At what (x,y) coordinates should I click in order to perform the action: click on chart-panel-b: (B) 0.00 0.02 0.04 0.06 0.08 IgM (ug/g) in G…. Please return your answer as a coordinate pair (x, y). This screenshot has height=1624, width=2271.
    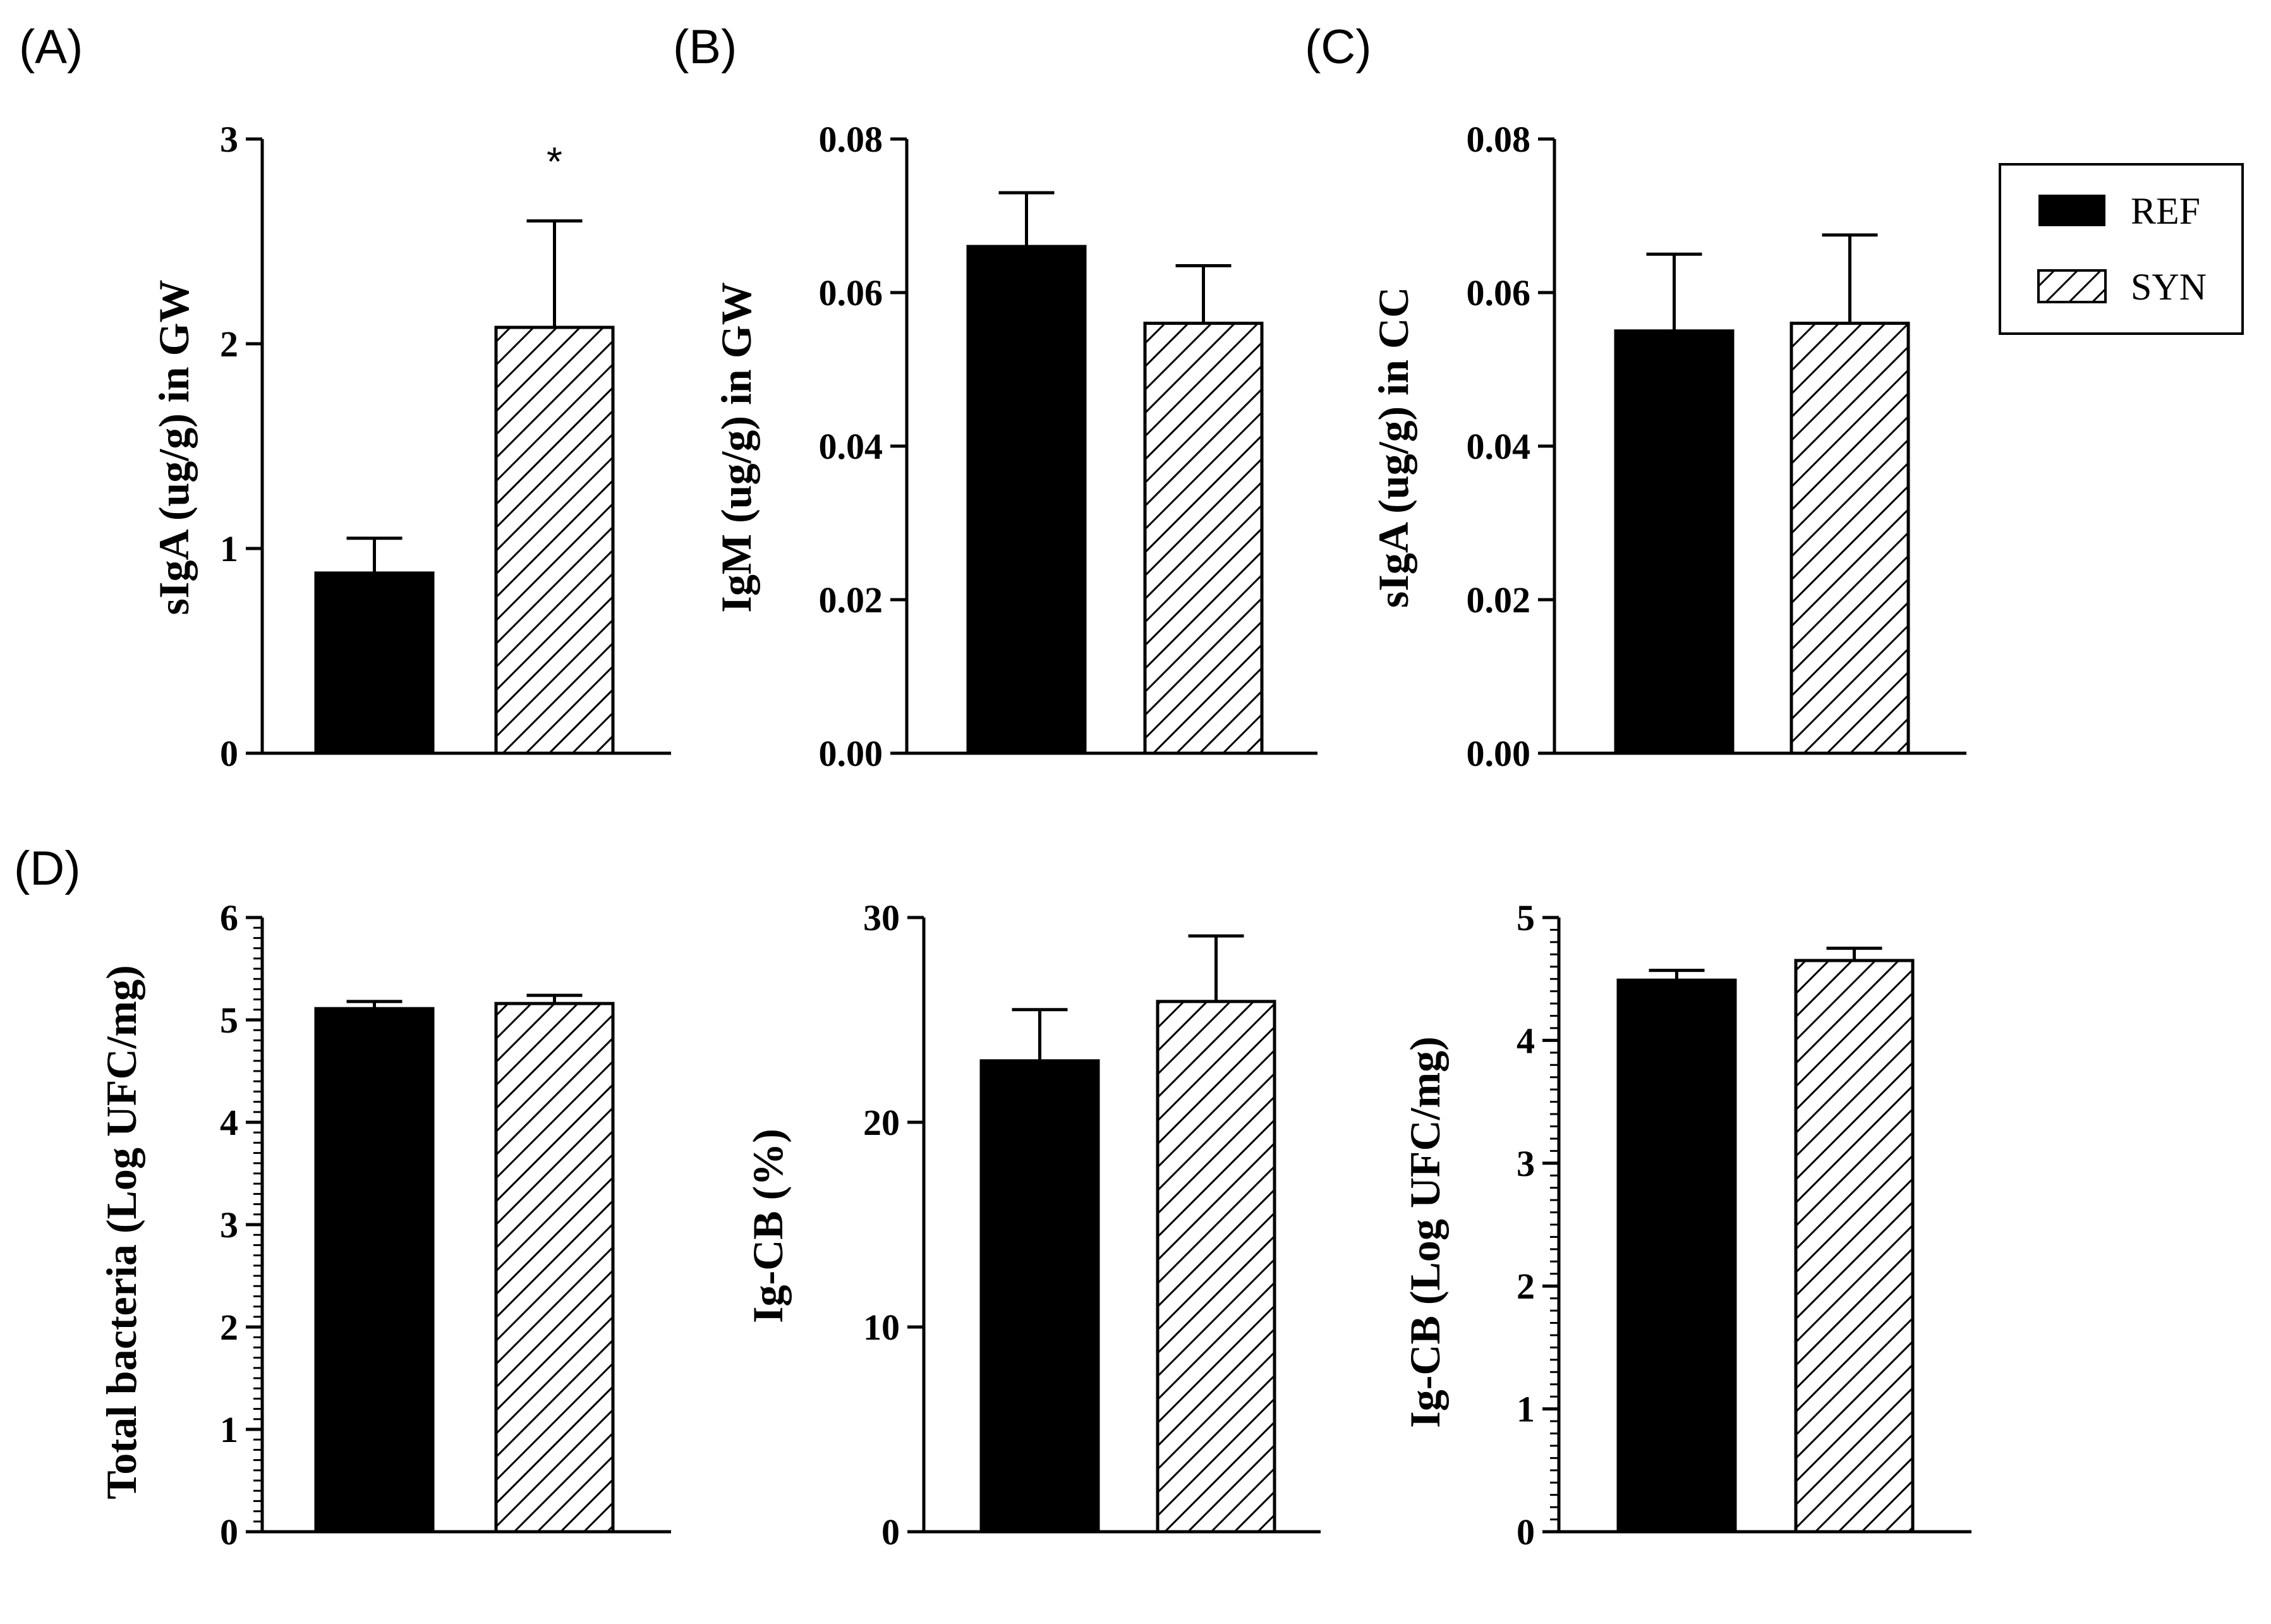
    Looking at the image, I should click on (995, 397).